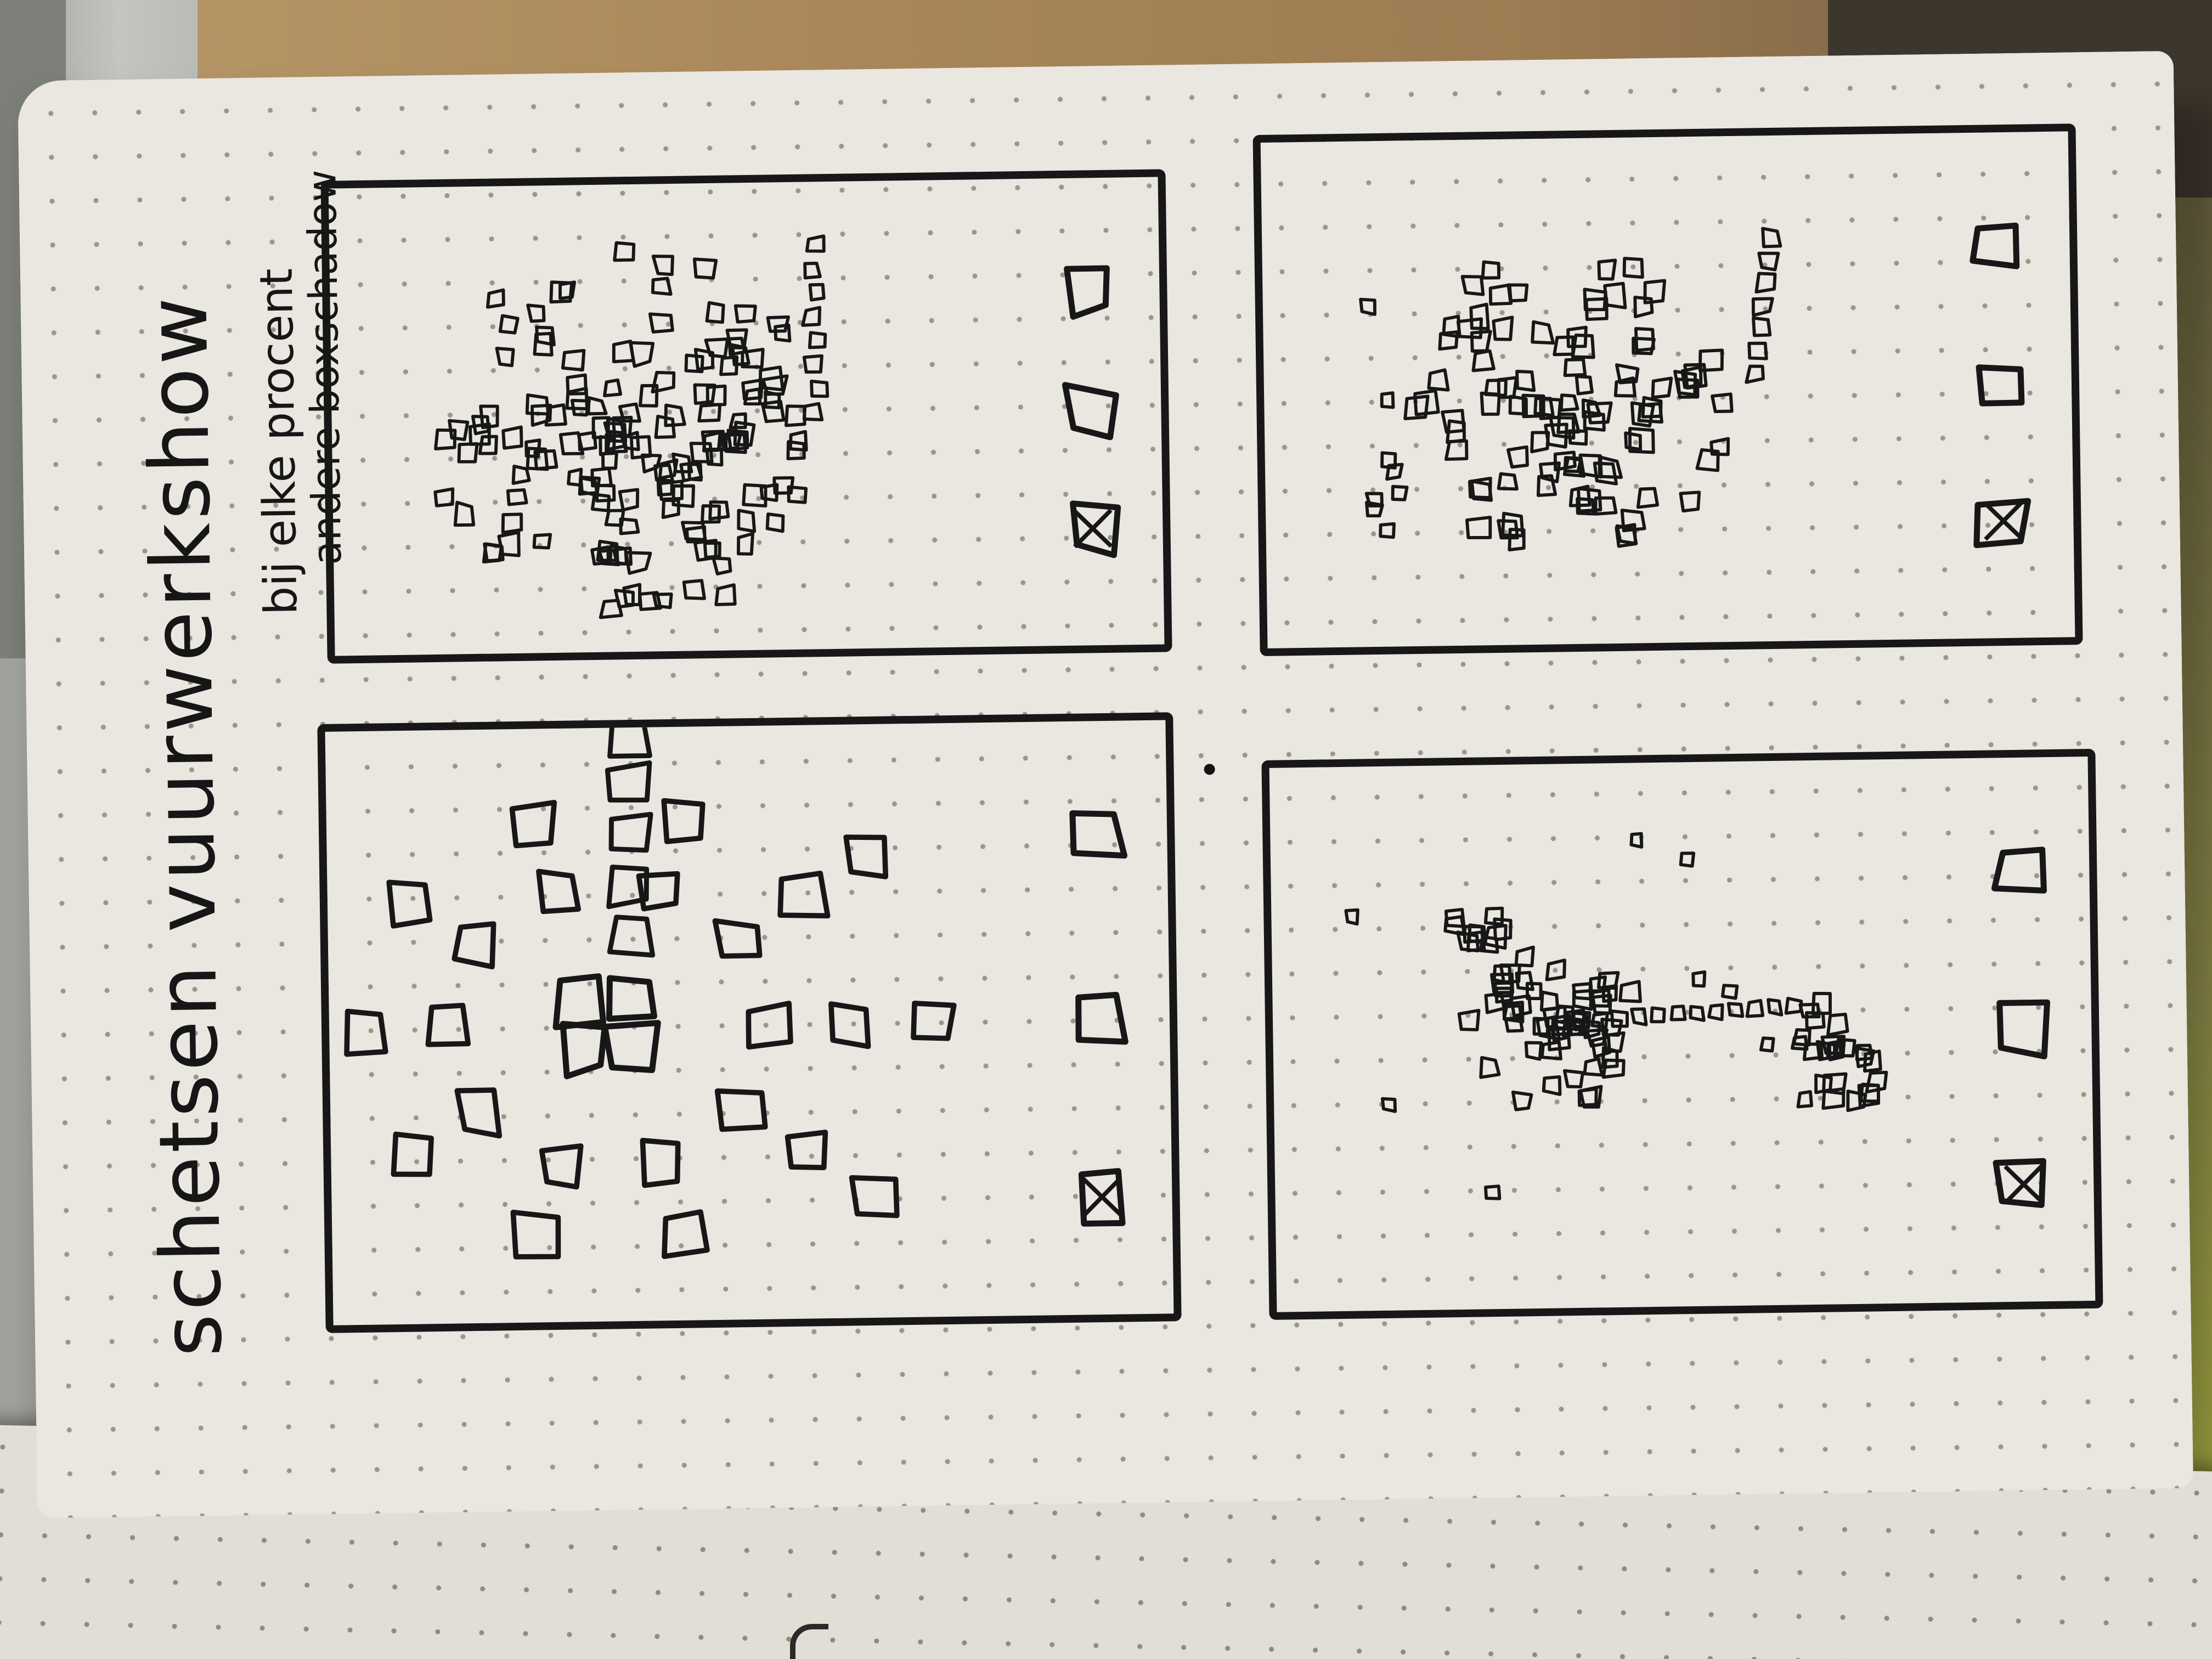  What do you see at coordinates (2004, 521) in the screenshot?
I see `crossed-box-x` at bounding box center [2004, 521].